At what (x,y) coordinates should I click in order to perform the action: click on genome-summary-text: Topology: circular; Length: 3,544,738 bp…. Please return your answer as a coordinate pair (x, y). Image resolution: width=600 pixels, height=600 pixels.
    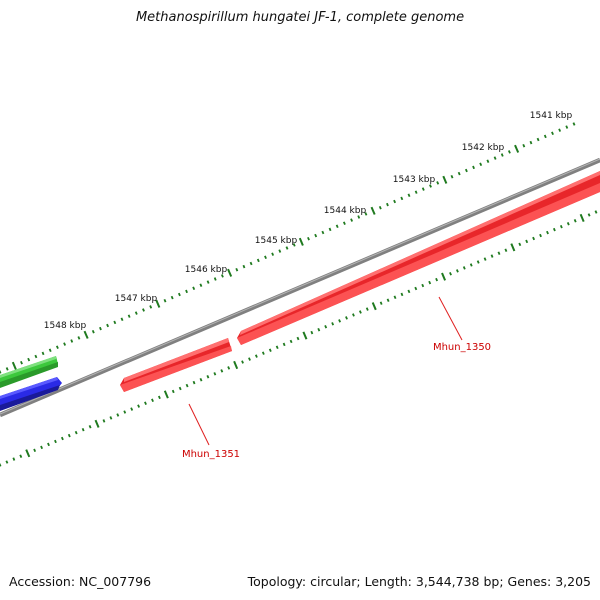
    Looking at the image, I should click on (419, 581).